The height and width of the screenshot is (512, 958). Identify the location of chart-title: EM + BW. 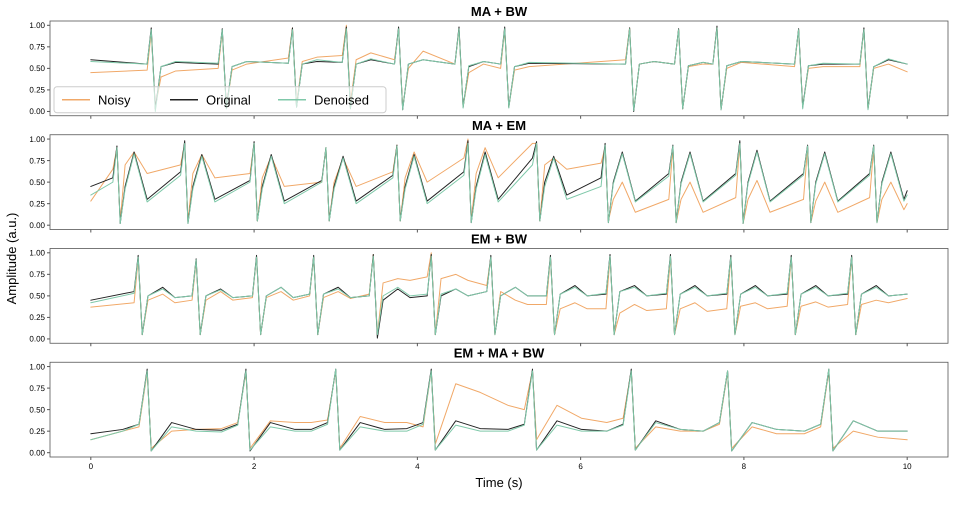
(499, 239).